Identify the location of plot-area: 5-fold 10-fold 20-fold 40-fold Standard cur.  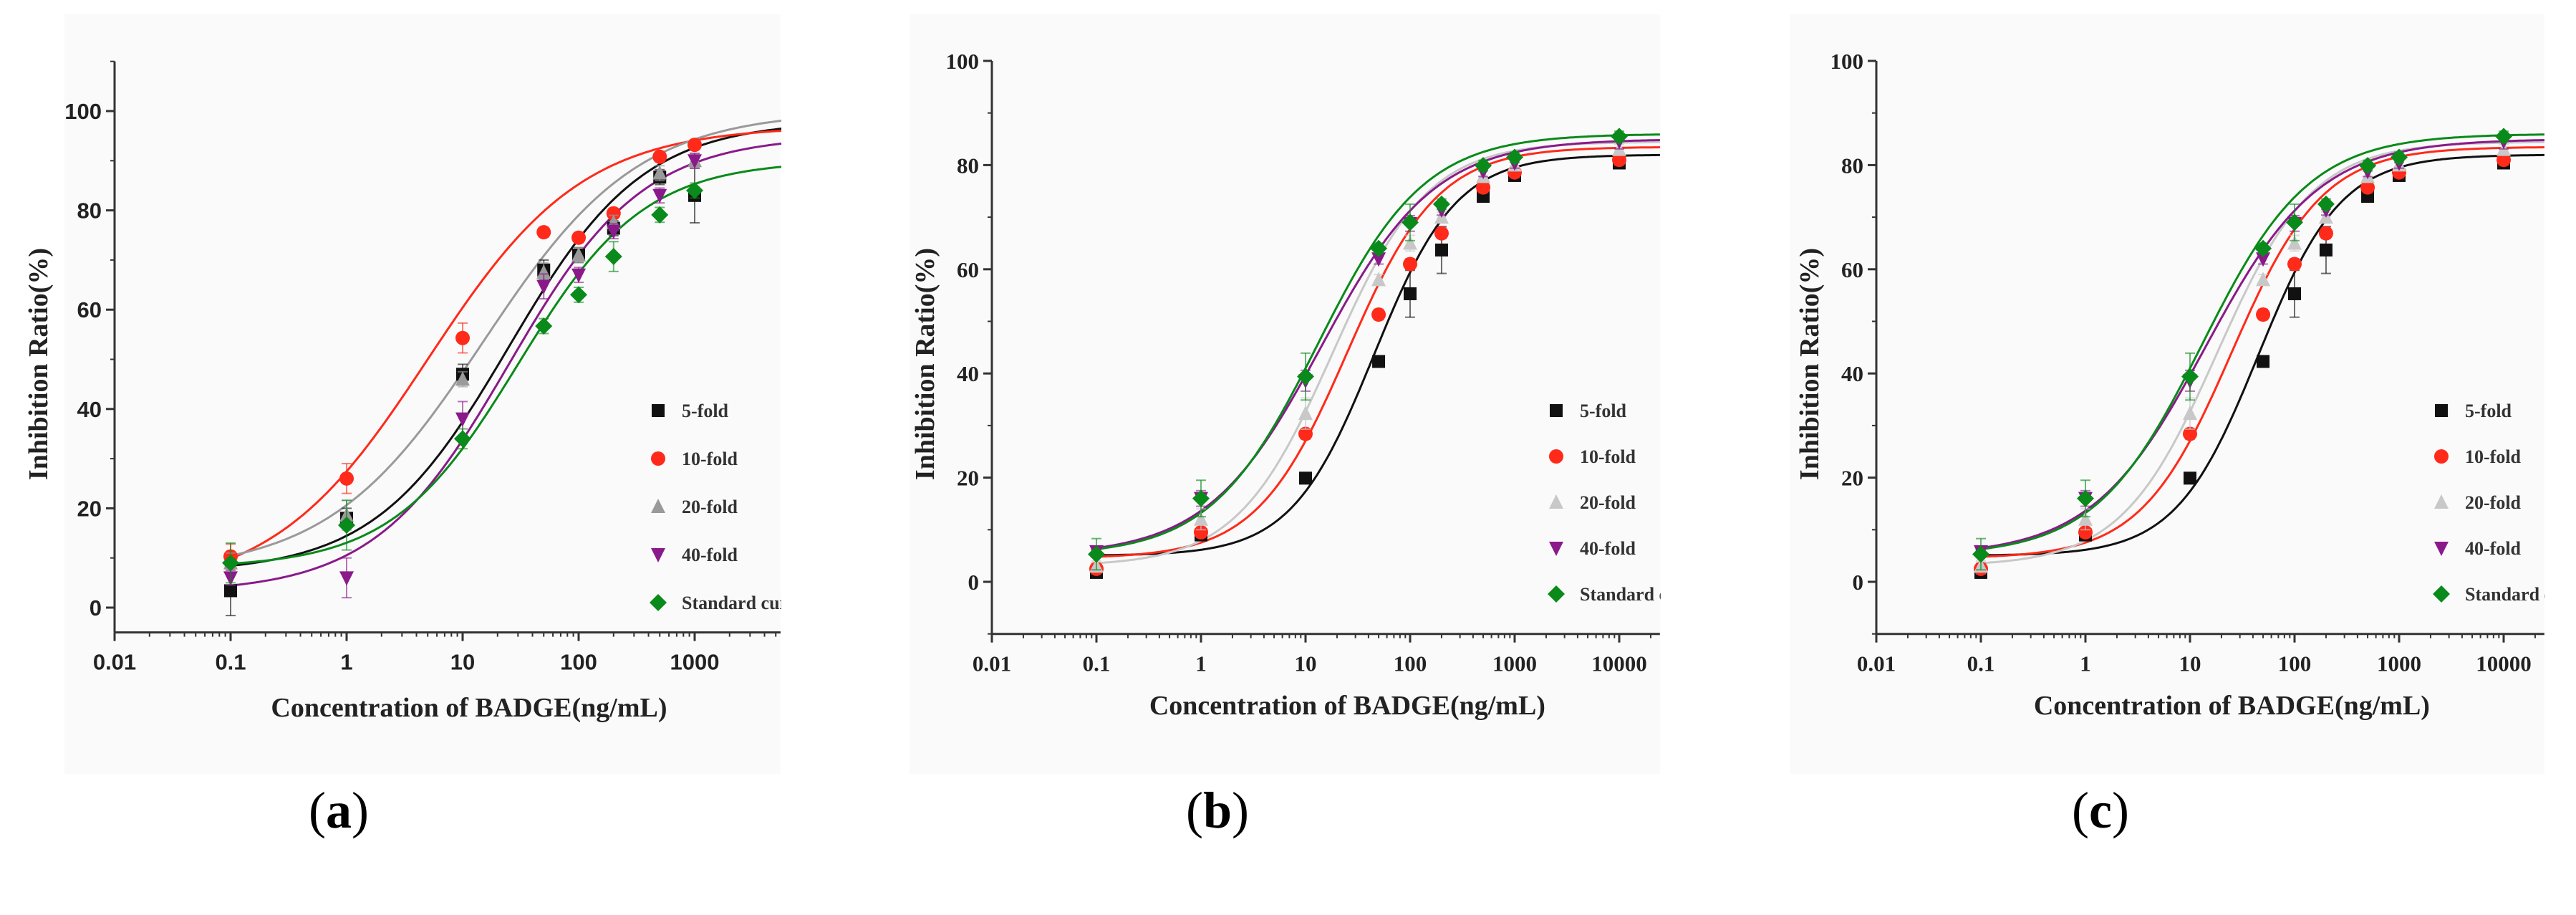
(505, 368).